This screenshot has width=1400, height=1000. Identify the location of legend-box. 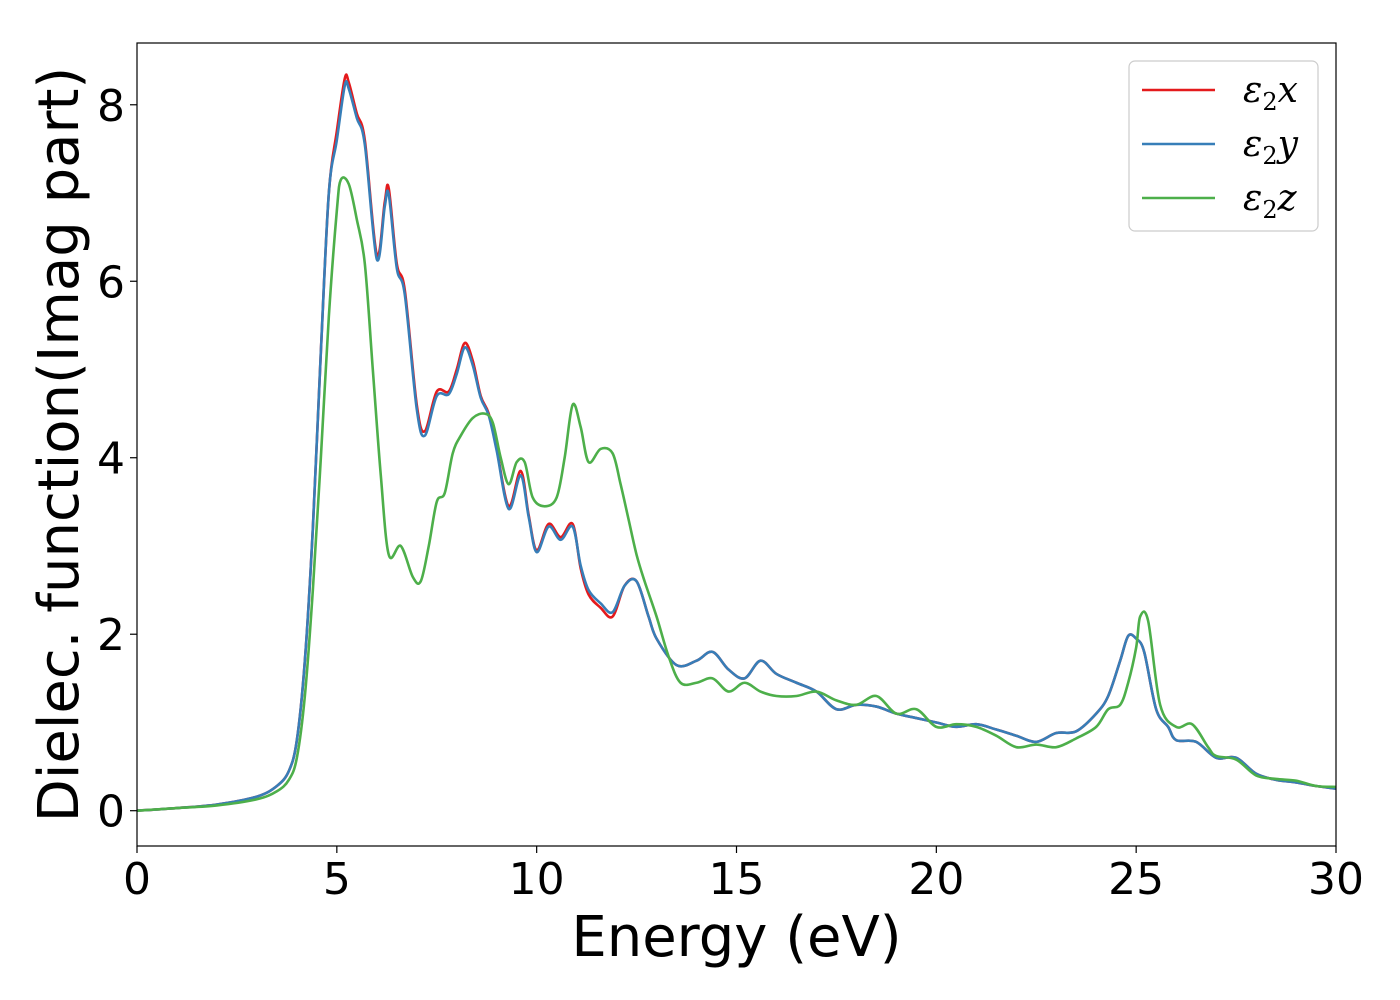
(1223, 146).